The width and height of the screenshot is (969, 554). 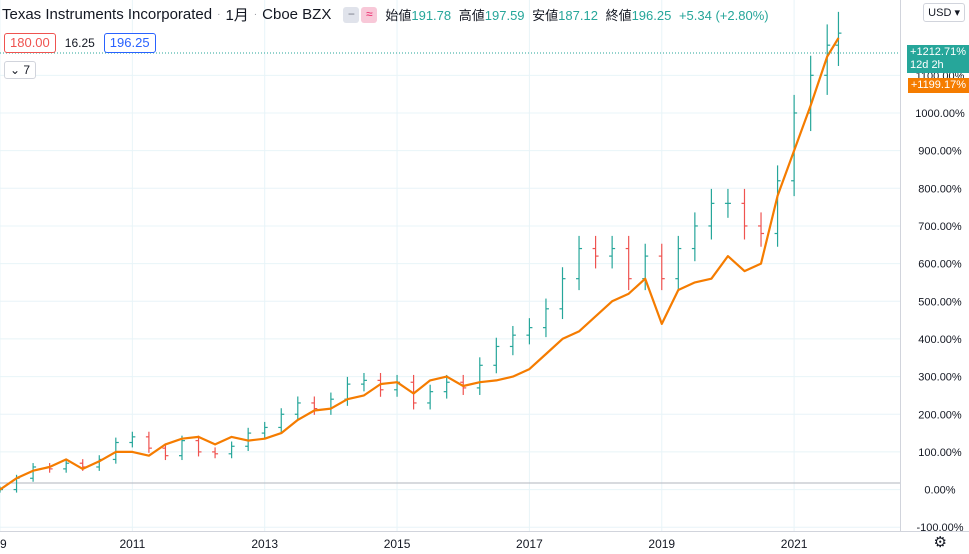 I want to click on indicators-toggle: ⌄ 7, so click(x=20, y=70).